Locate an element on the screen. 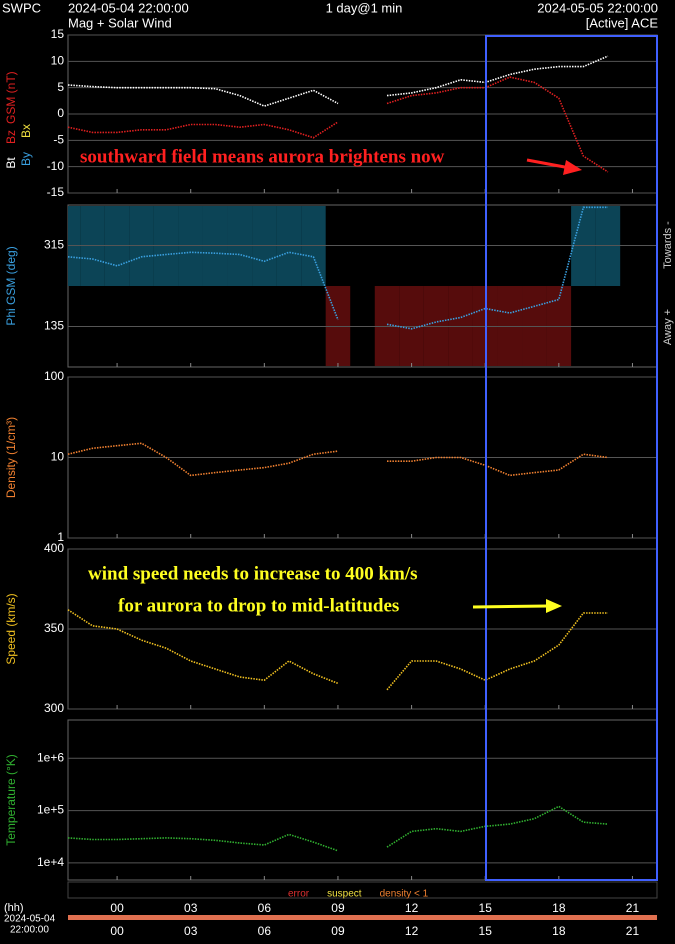 This screenshot has height=944, width=675. annotation: wind speed needs to increase to 400 km/s is located at coordinates (253, 573).